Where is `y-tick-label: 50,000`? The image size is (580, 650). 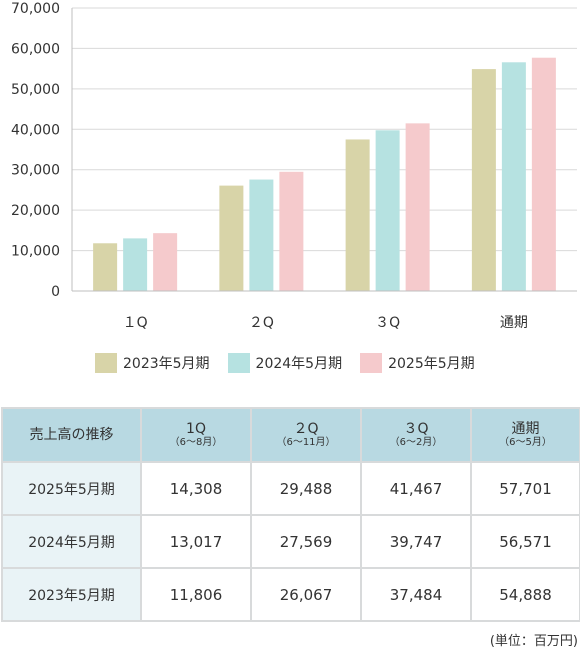 y-tick-label: 50,000 is located at coordinates (35, 90).